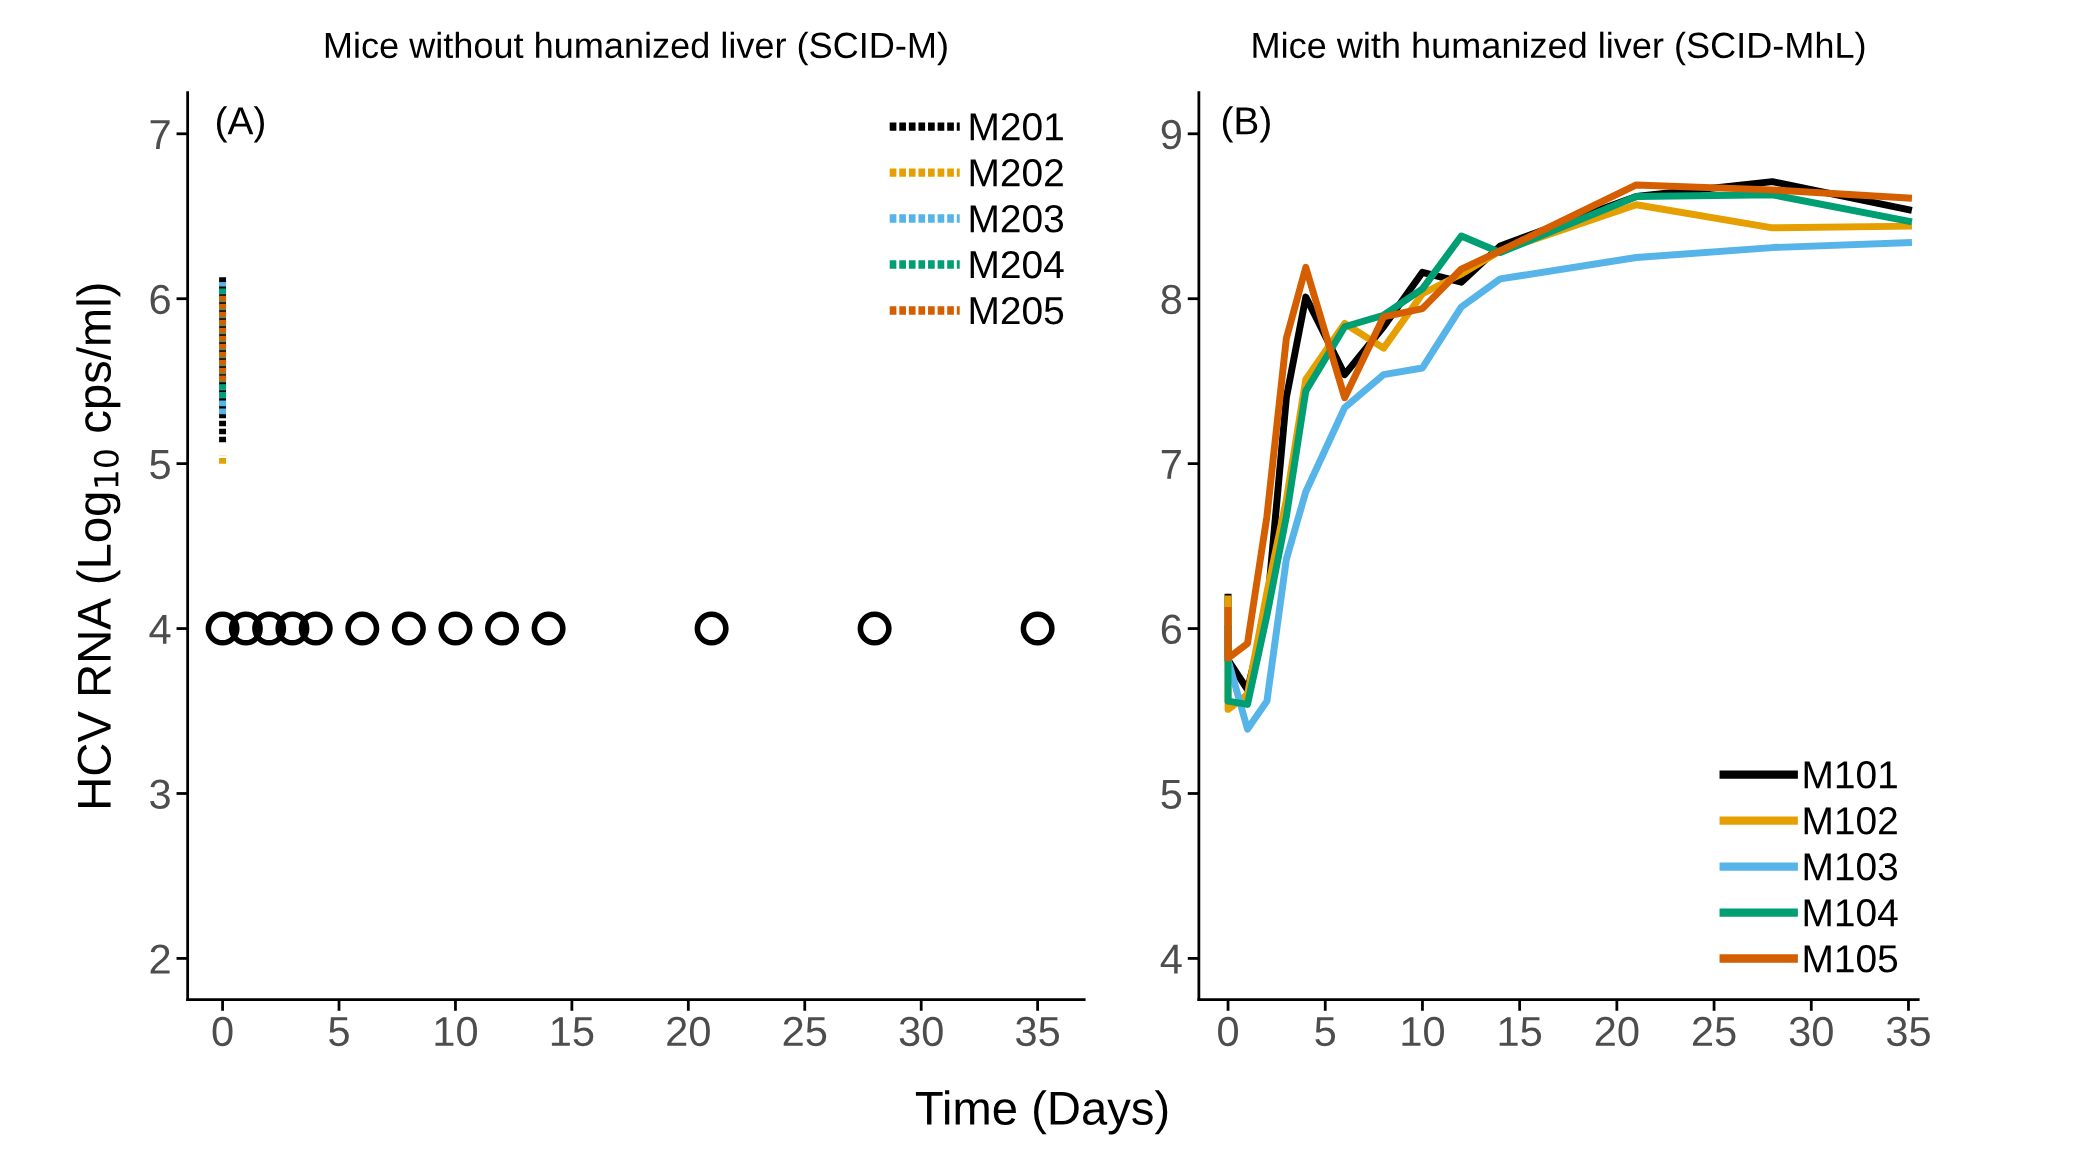 This screenshot has width=2085, height=1157. I want to click on y-tick-label: 8, so click(1171, 299).